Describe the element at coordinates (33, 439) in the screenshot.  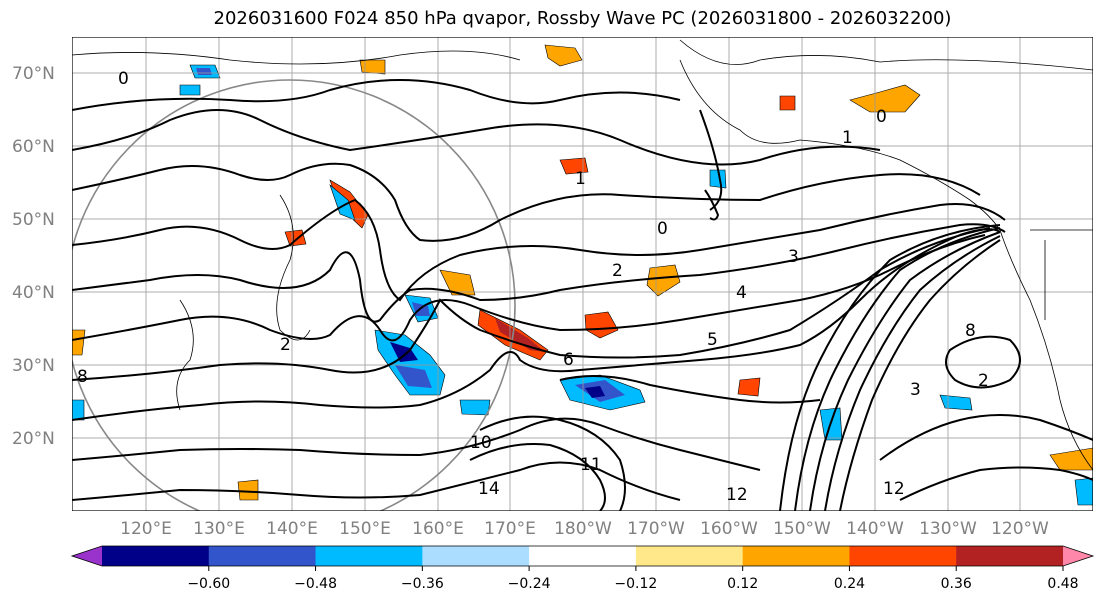
I see `lat-label: 20°N` at that location.